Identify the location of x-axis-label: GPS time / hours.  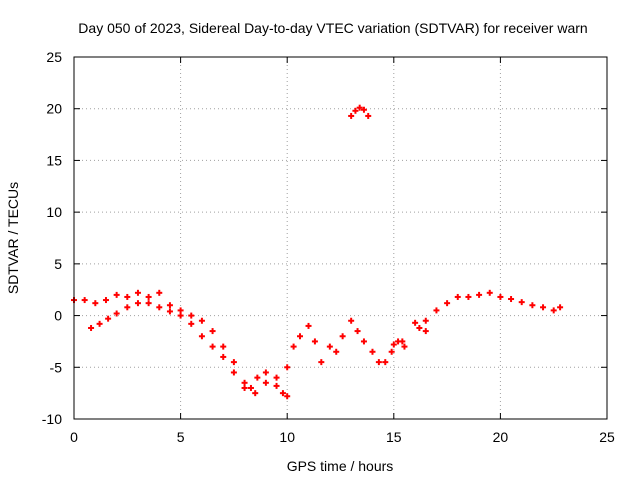
(340, 466).